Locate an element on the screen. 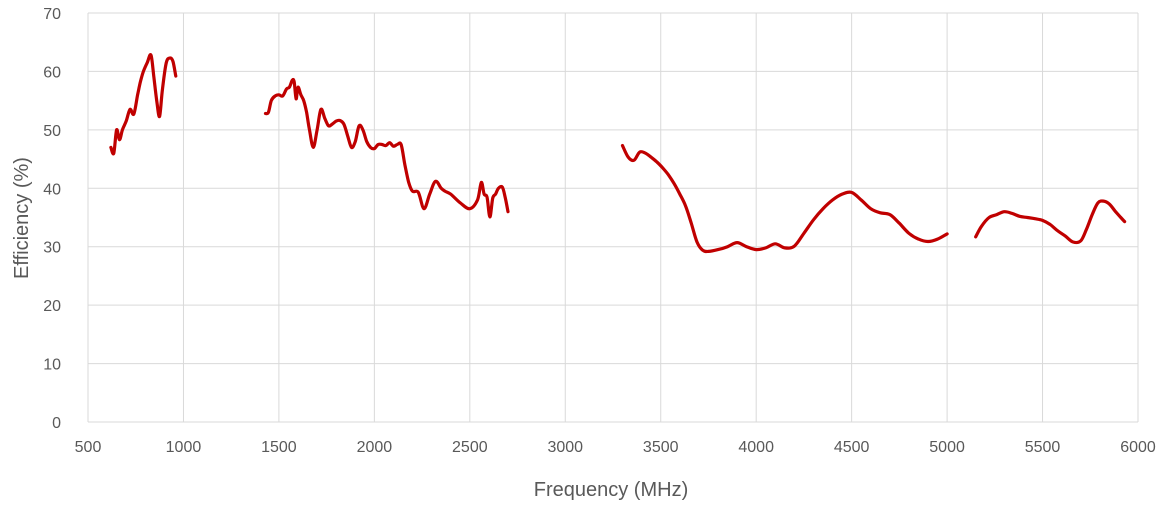 The width and height of the screenshot is (1168, 506). x-tick-label: 3000 is located at coordinates (565, 447).